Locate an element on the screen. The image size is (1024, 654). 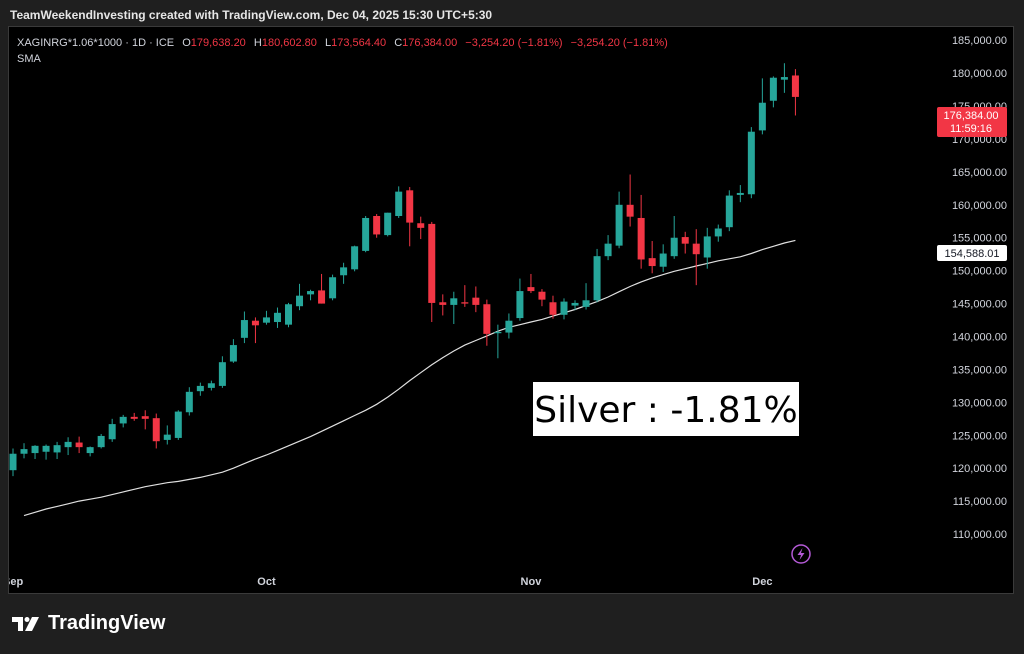
silver-annotation: Silver : -1.81% is located at coordinates (666, 409).